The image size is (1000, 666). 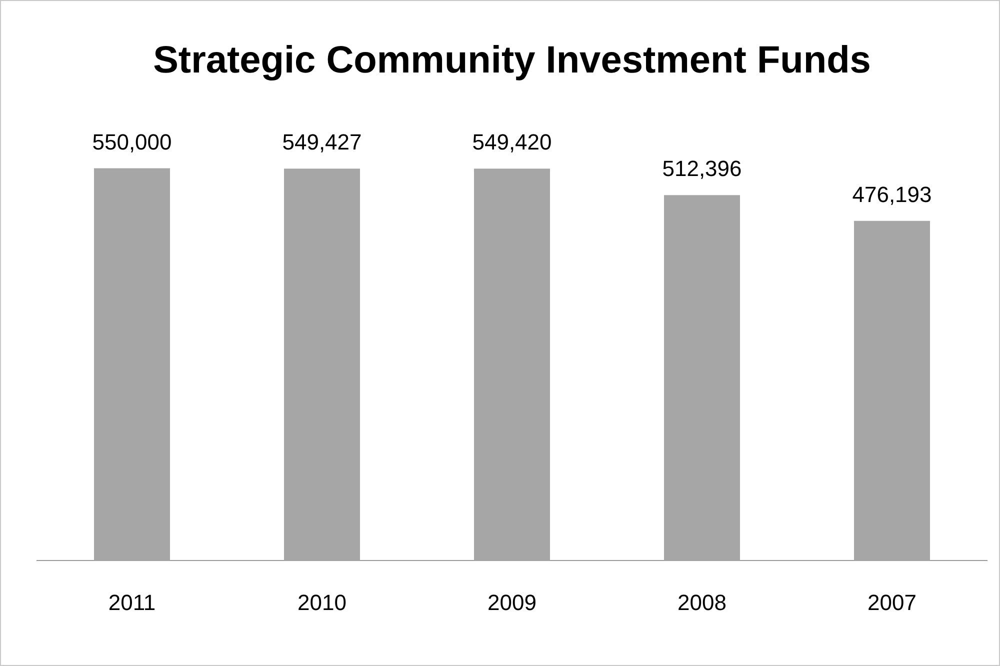 I want to click on data-label: 550,000, so click(x=132, y=141).